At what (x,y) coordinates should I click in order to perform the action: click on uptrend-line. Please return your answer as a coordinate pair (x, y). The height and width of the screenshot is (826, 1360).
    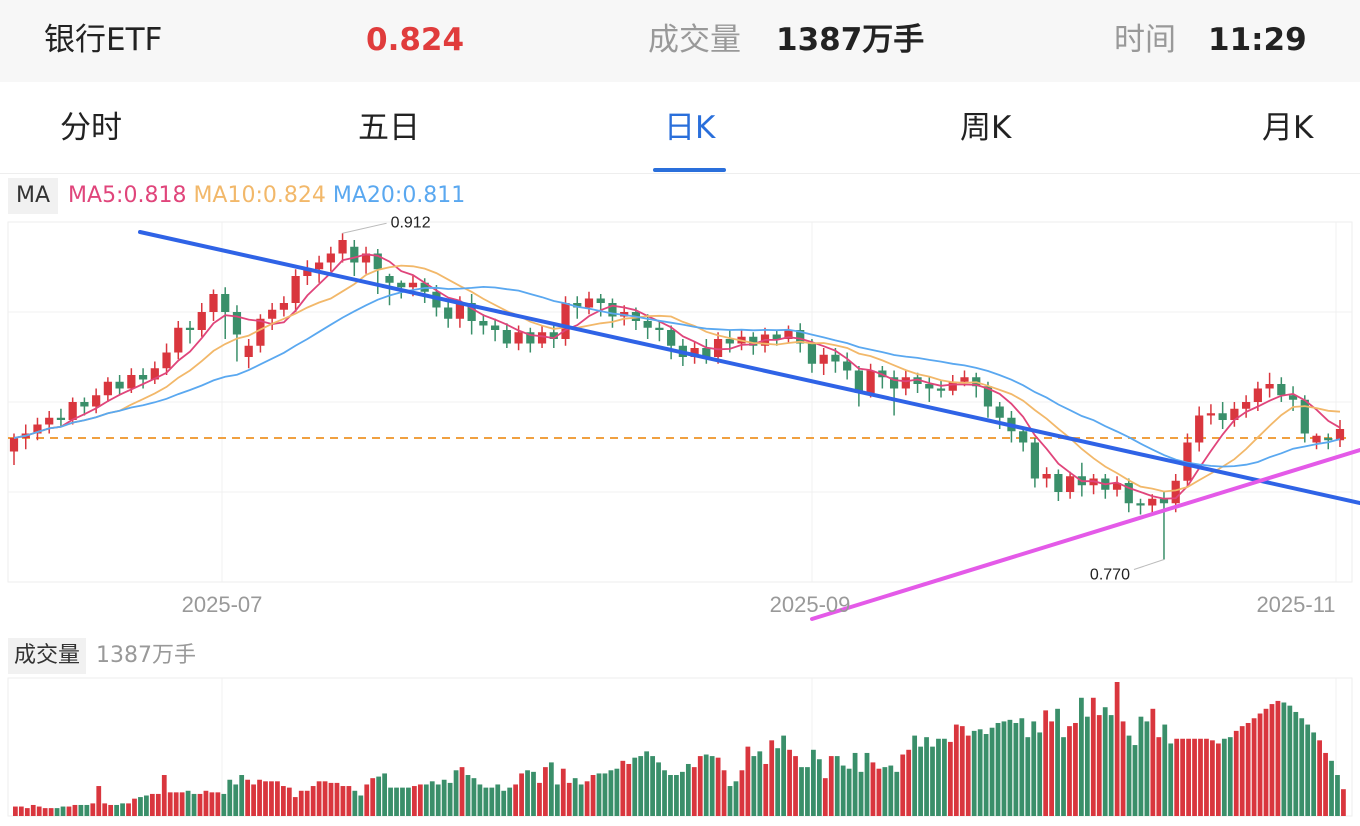
    Looking at the image, I should click on (1085, 534).